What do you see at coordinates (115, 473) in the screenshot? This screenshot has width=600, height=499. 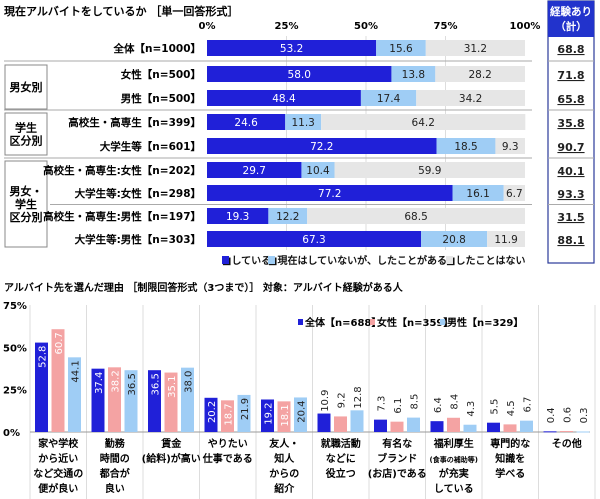 I see `category-label: 都合が` at bounding box center [115, 473].